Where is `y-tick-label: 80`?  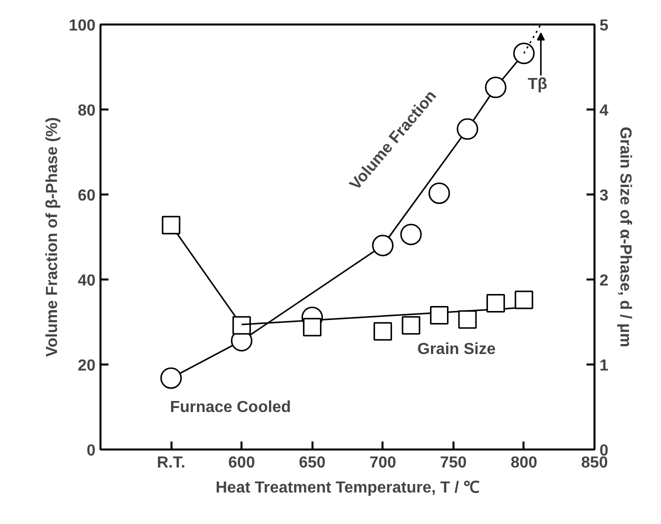 y-tick-label: 80 is located at coordinates (87, 111).